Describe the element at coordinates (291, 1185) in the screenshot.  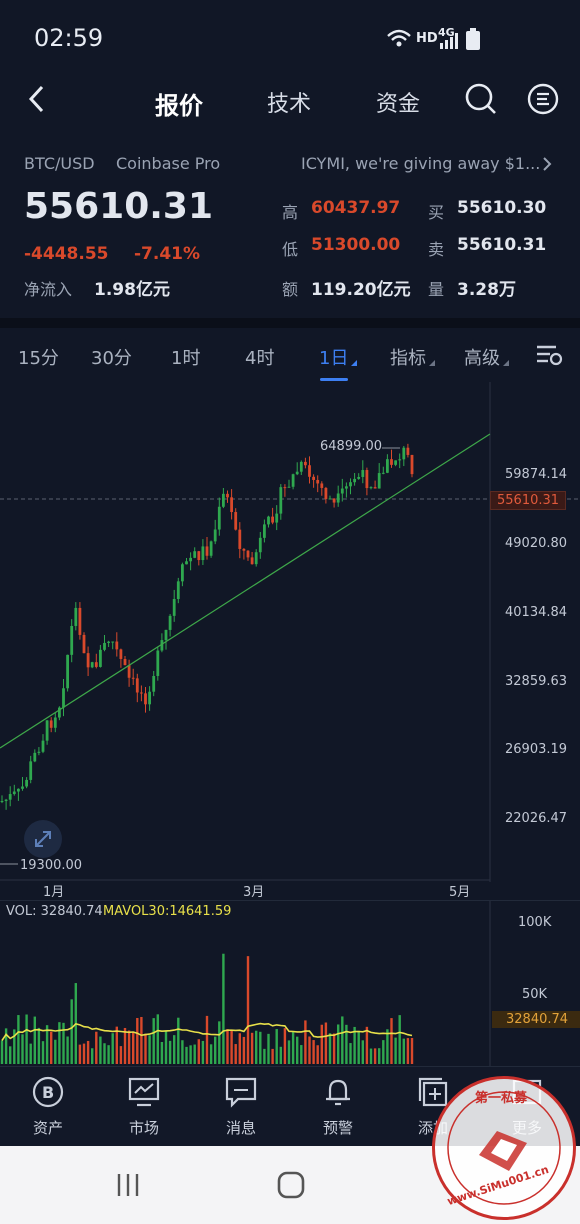
I see `home-icon` at that location.